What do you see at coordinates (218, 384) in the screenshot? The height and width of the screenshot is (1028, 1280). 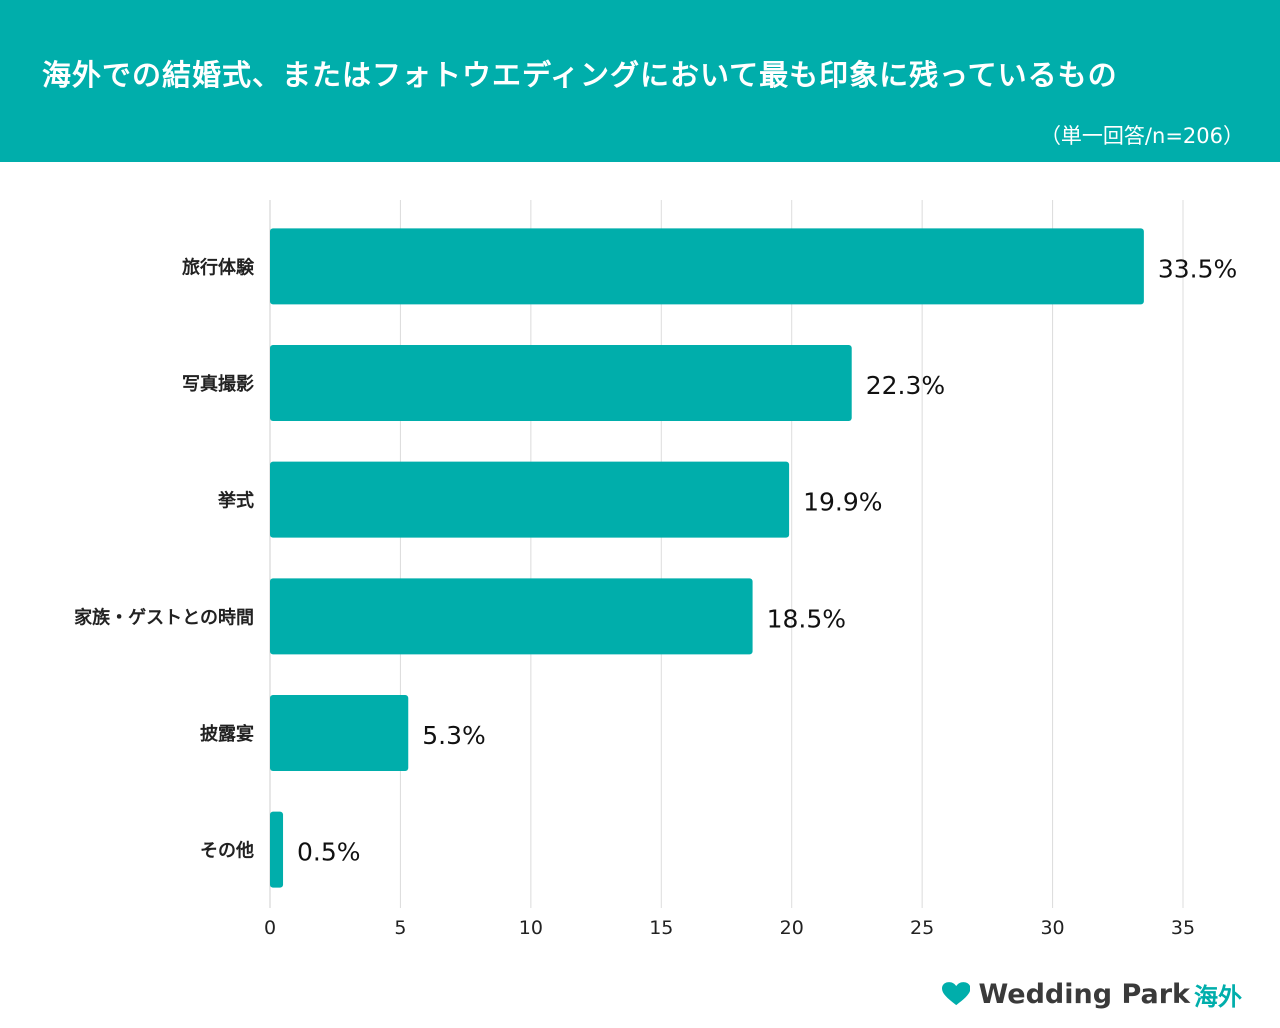 I see `category-label: 写真撮影` at bounding box center [218, 384].